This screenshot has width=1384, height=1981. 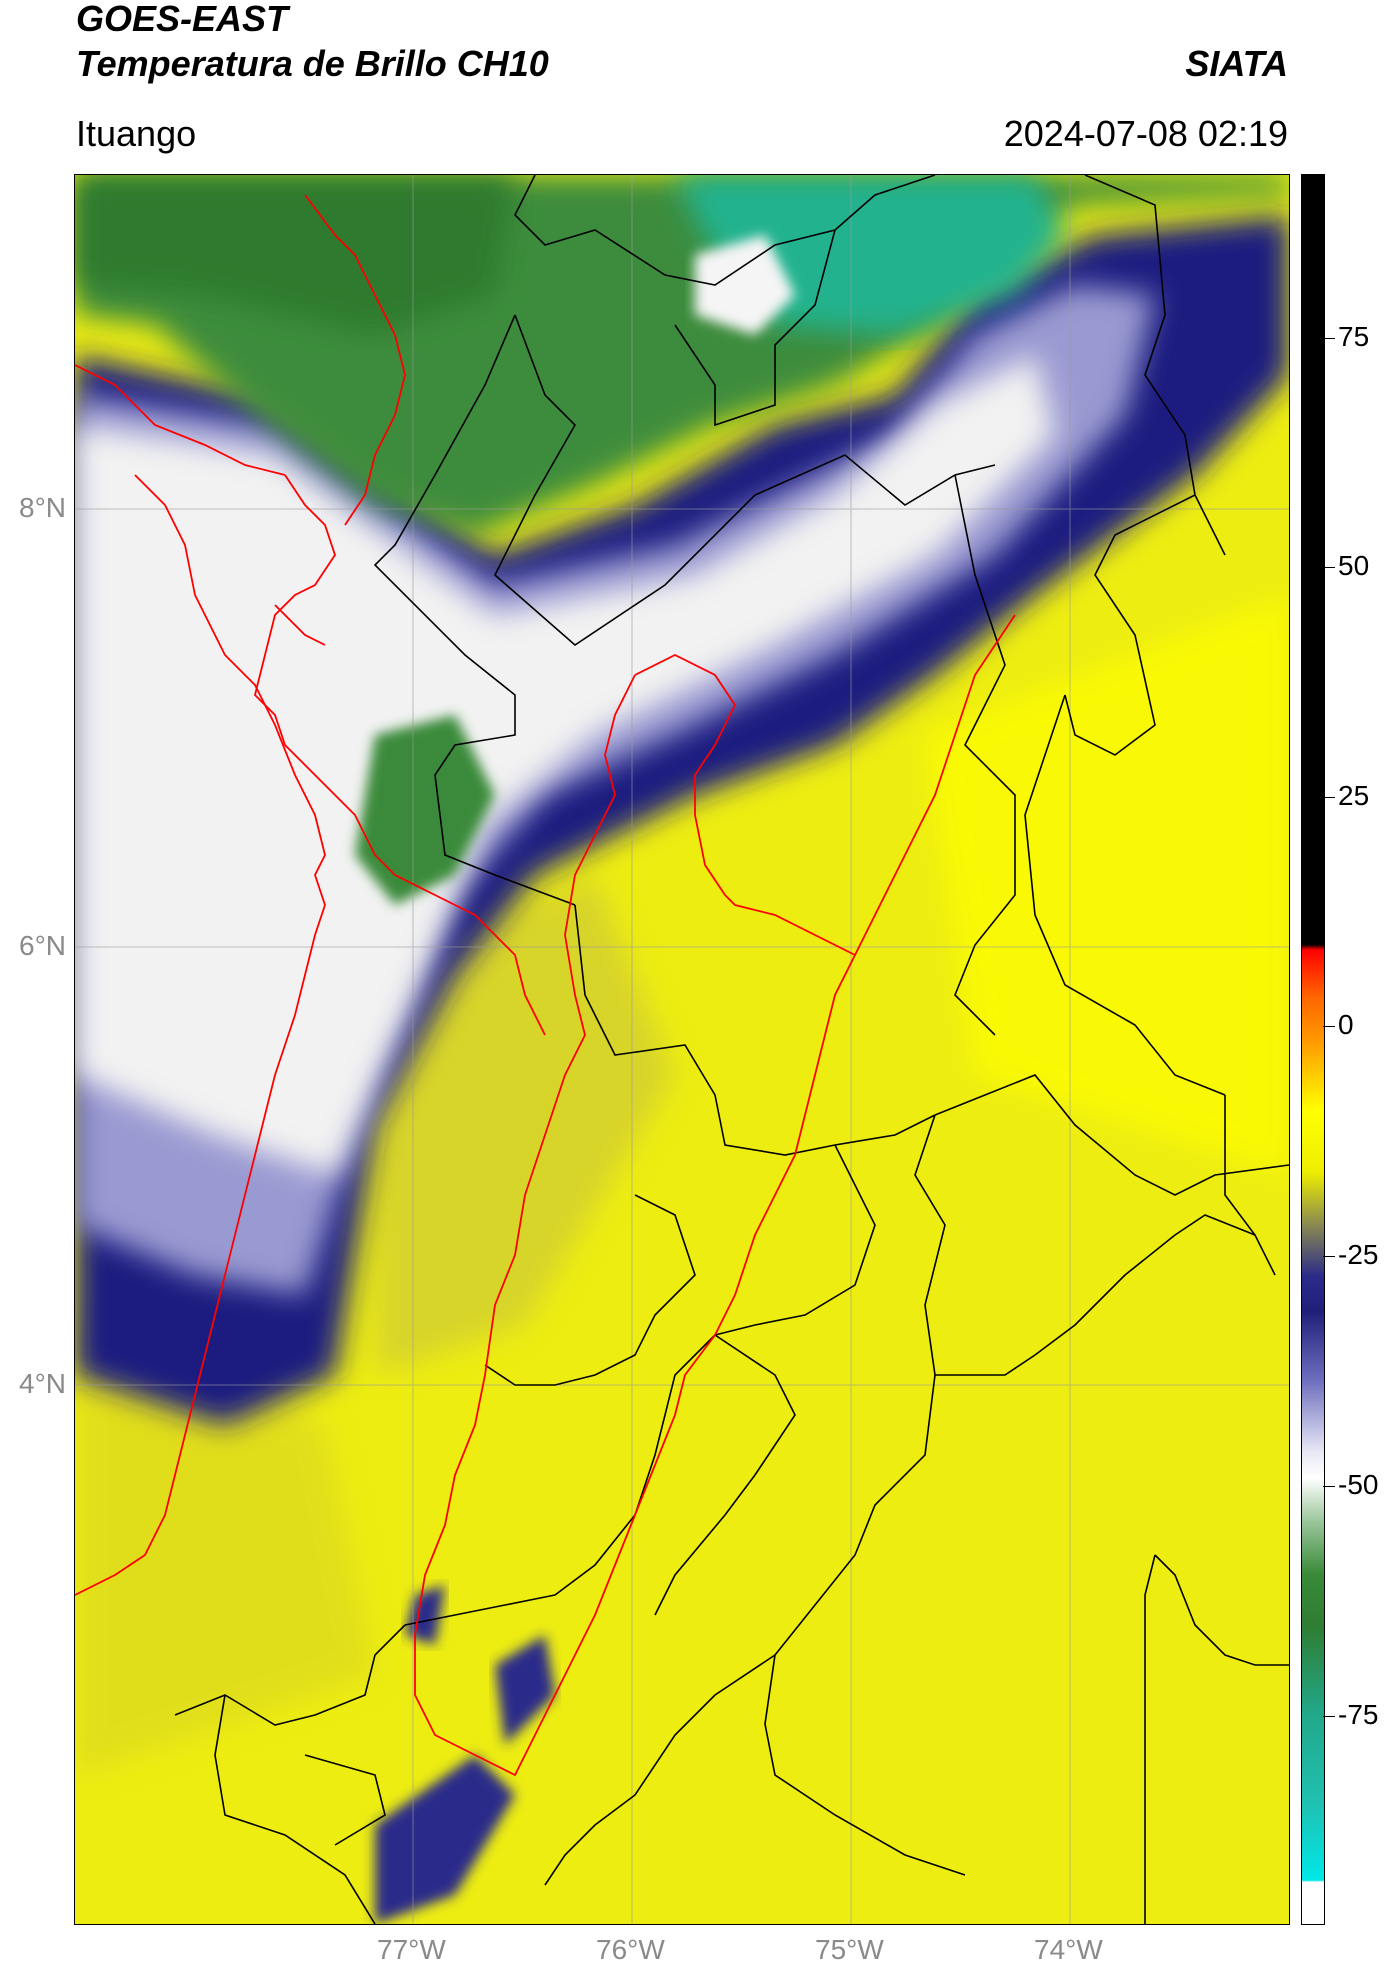 I want to click on location-label: Ituango, so click(x=136, y=133).